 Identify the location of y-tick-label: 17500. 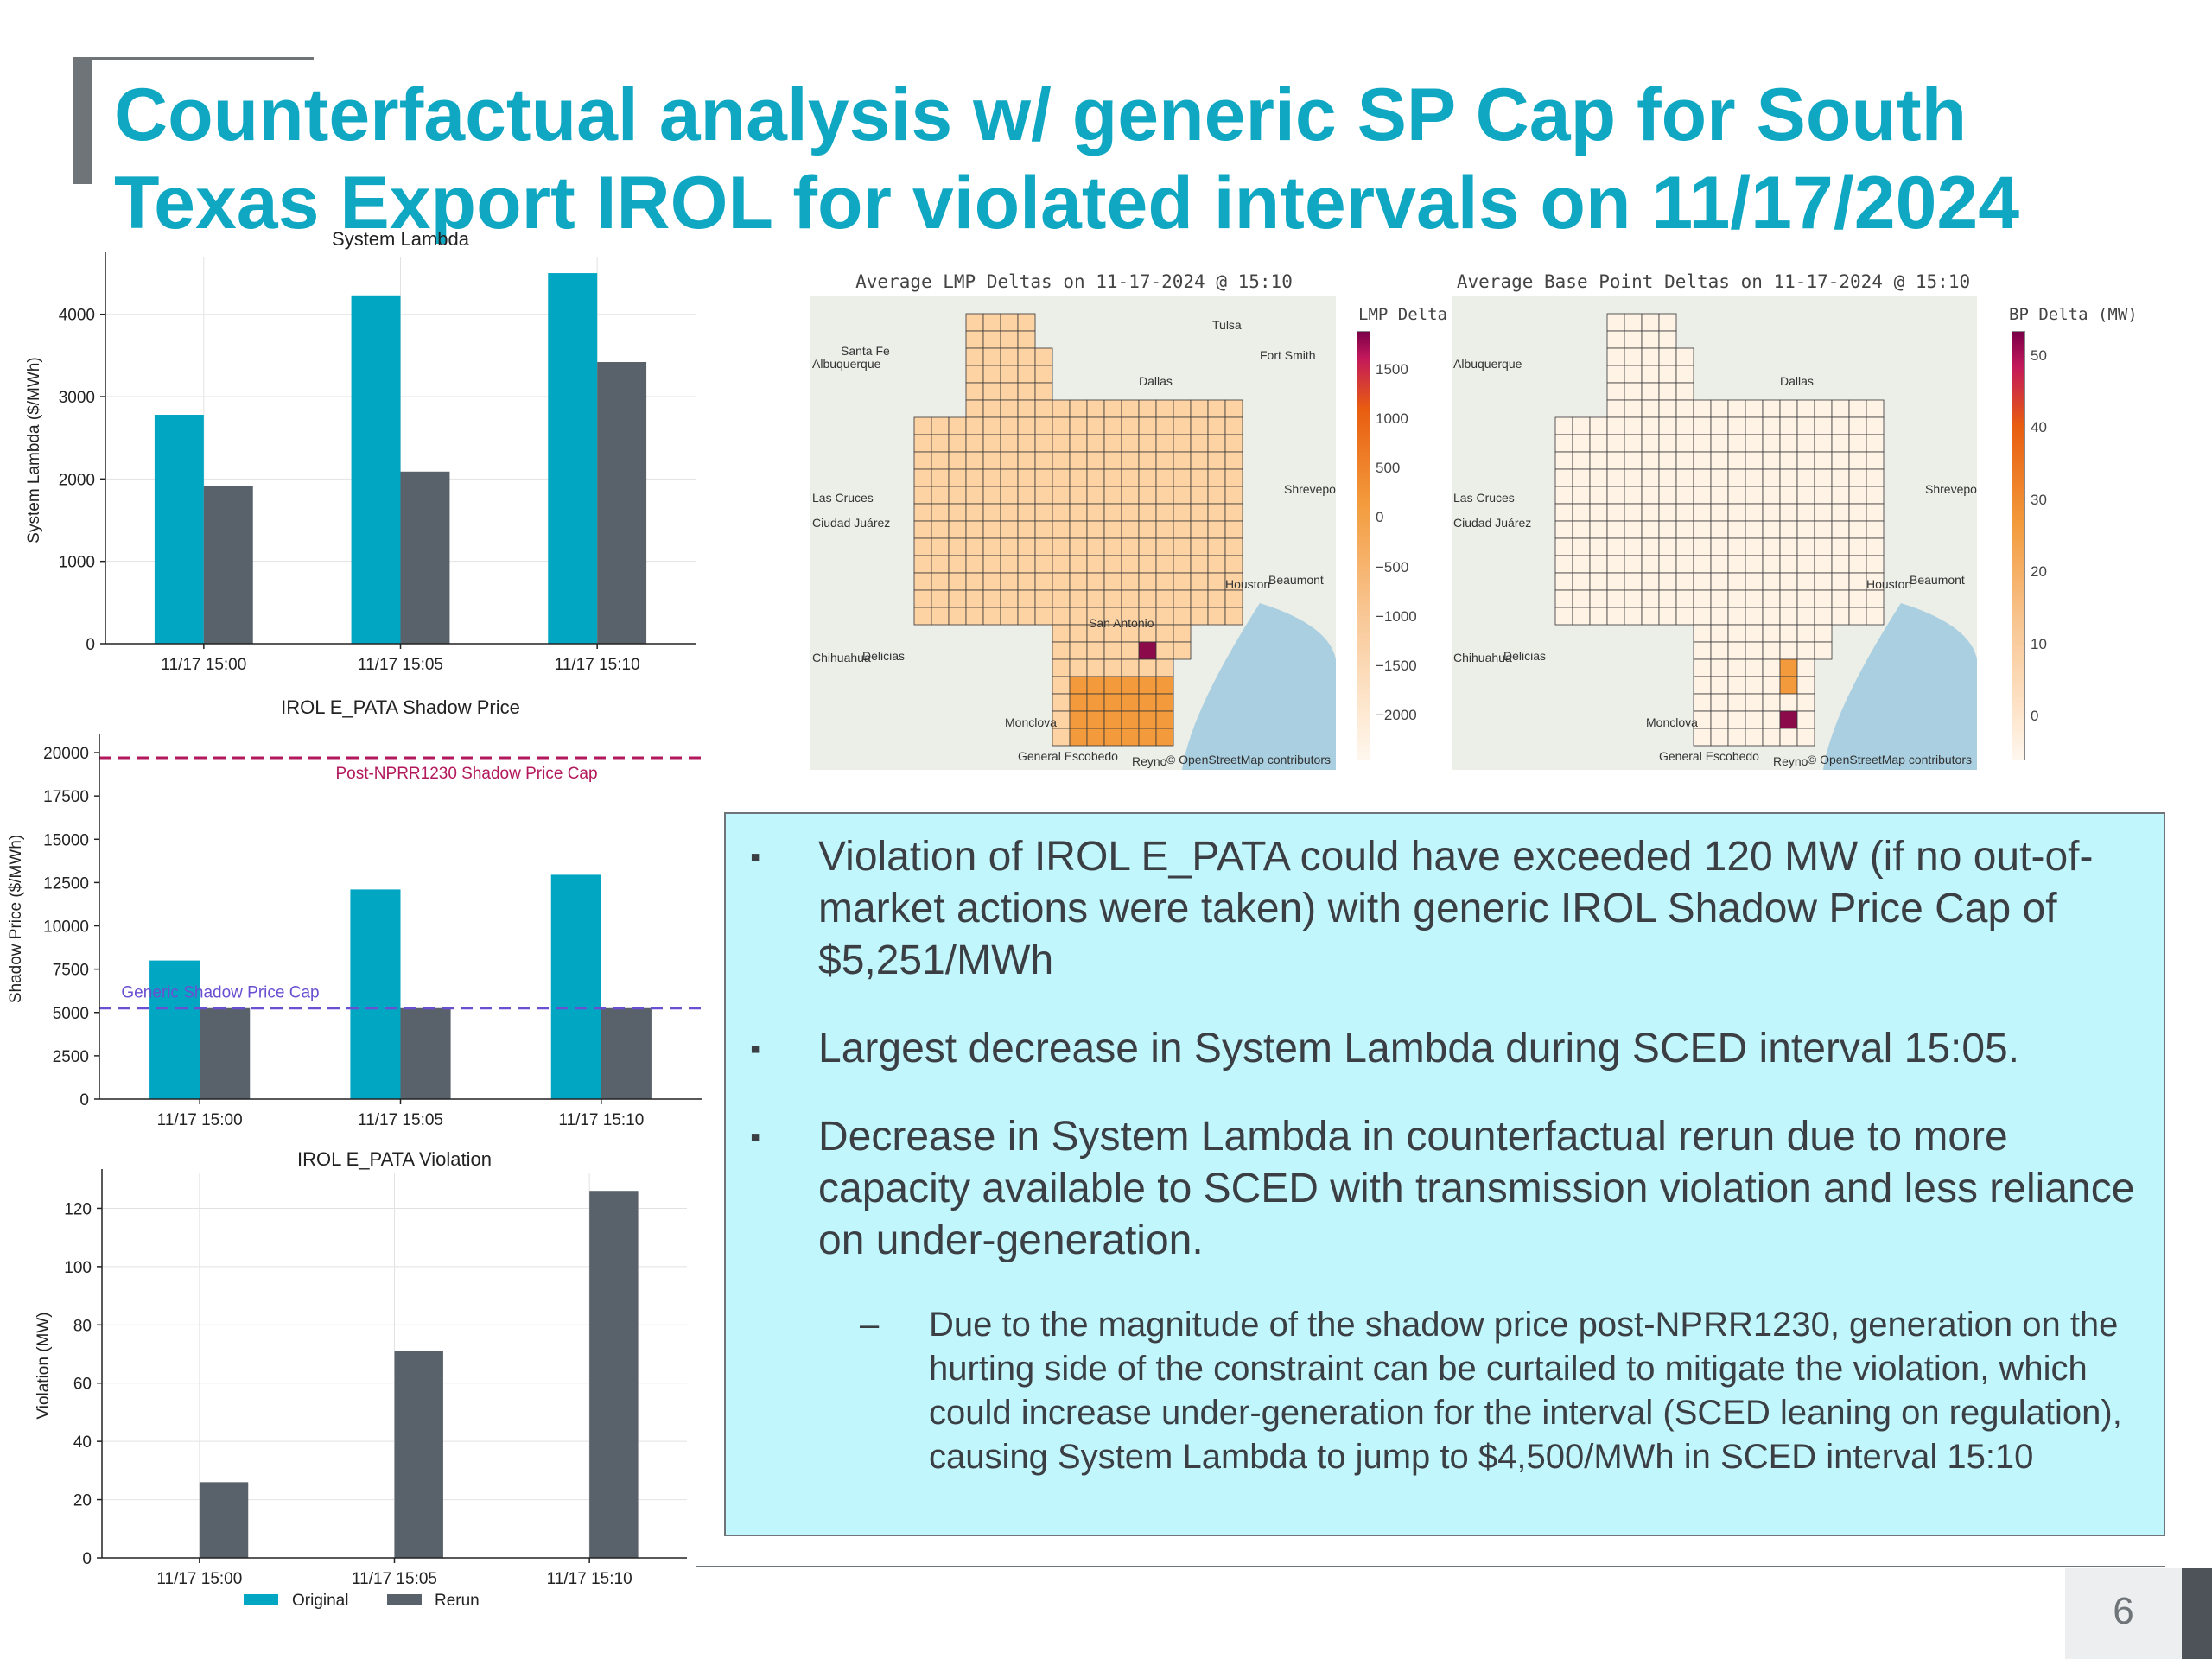
(66, 797).